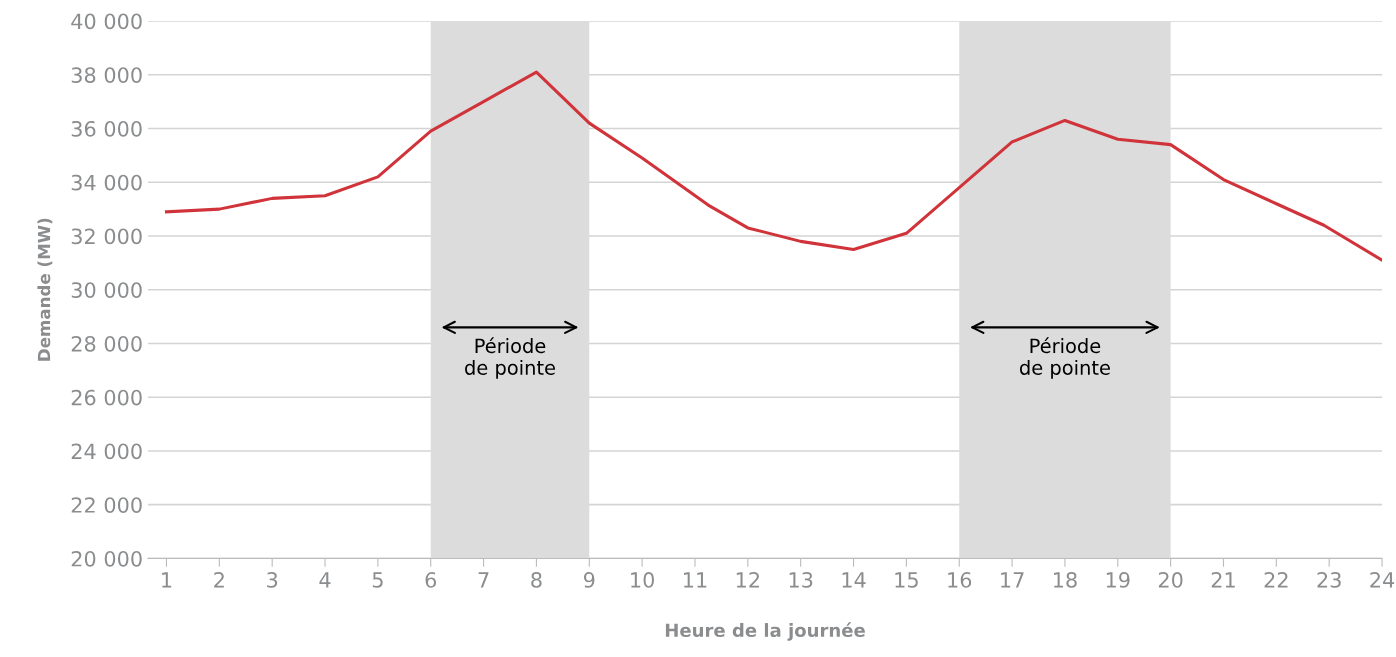 The image size is (1396, 657). I want to click on x-tick-label: 9, so click(589, 580).